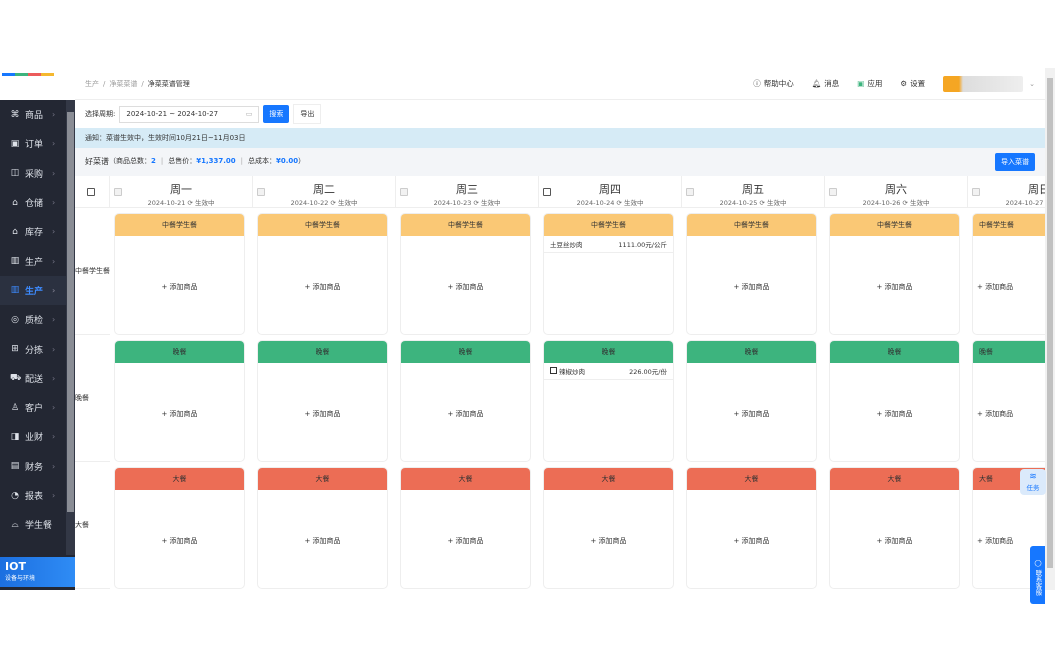 The image size is (1055, 655). Describe the element at coordinates (608, 244) in the screenshot. I see `menu-item: 土豆丝炒肉 1111.00元/公斤` at that location.